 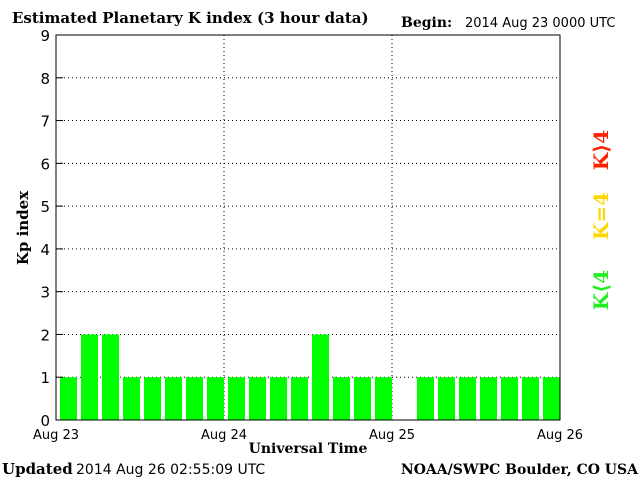 I want to click on legend-equal: K=4, so click(x=601, y=216).